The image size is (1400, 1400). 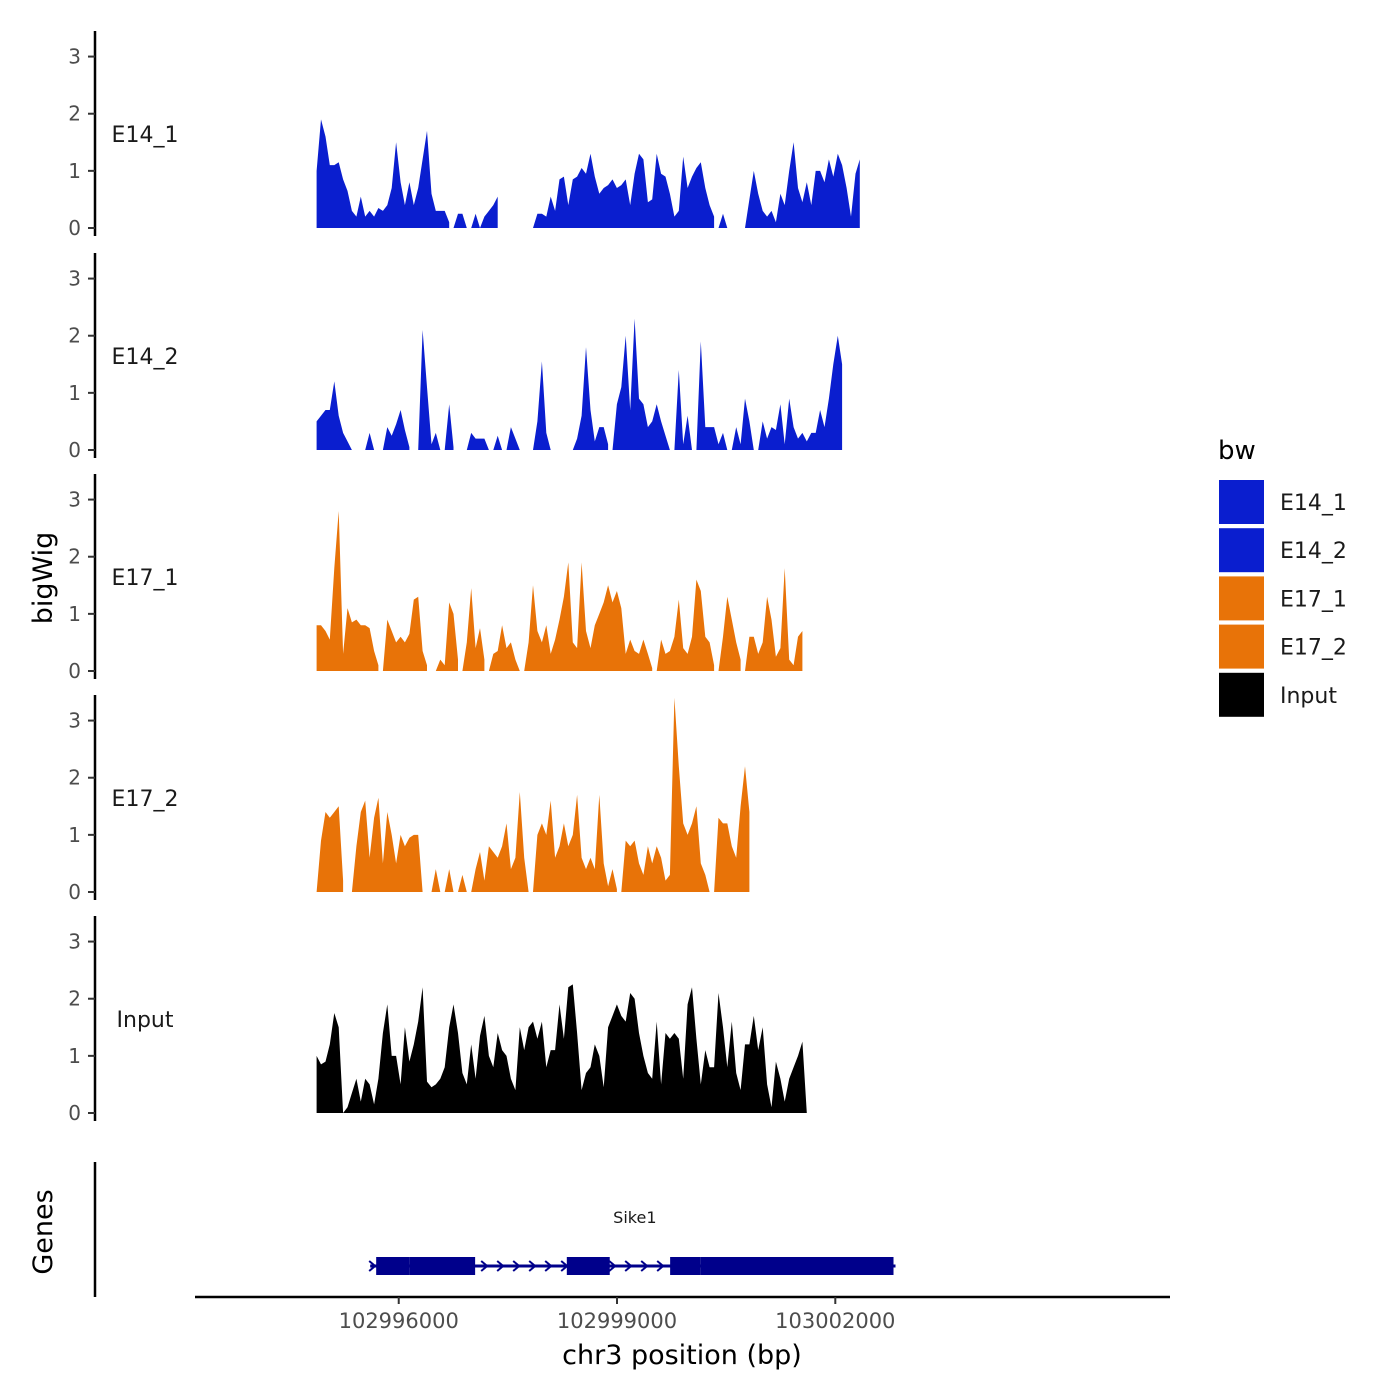 I want to click on x-tick-label: 103002000, so click(x=835, y=1321).